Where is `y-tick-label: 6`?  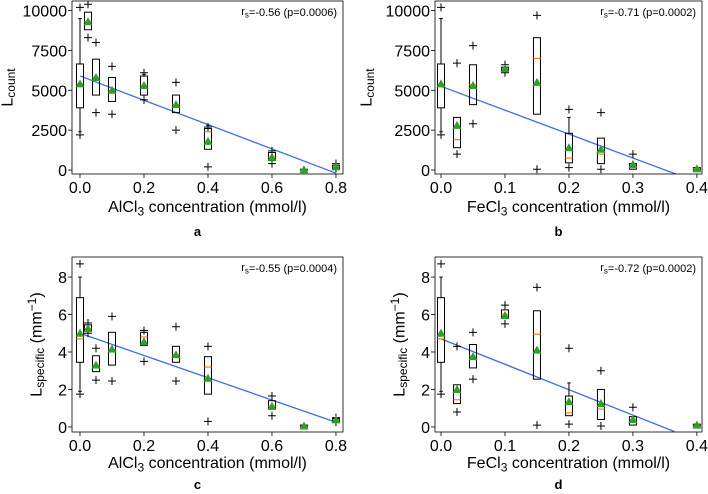 y-tick-label: 6 is located at coordinates (62, 316).